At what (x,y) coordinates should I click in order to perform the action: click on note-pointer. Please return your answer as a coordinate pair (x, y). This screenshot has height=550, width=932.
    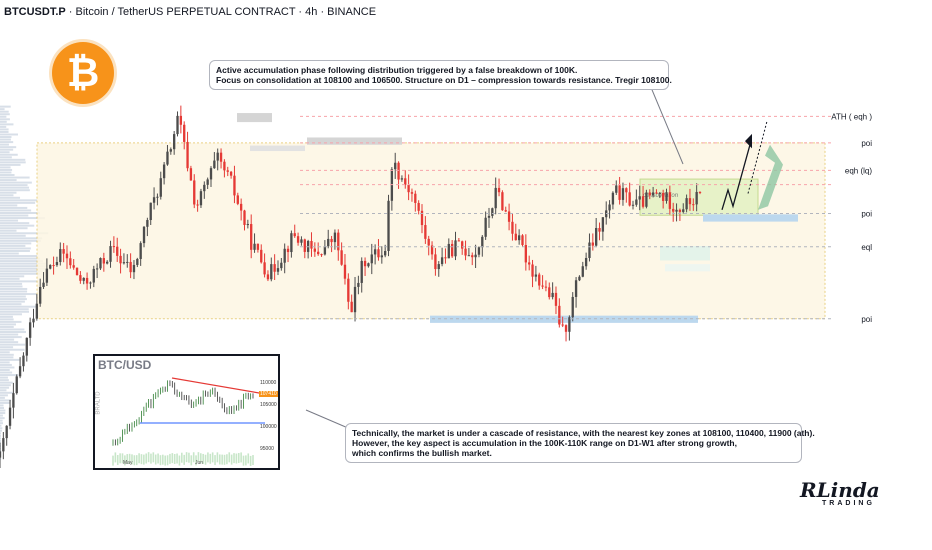
    Looking at the image, I should click on (666, 124).